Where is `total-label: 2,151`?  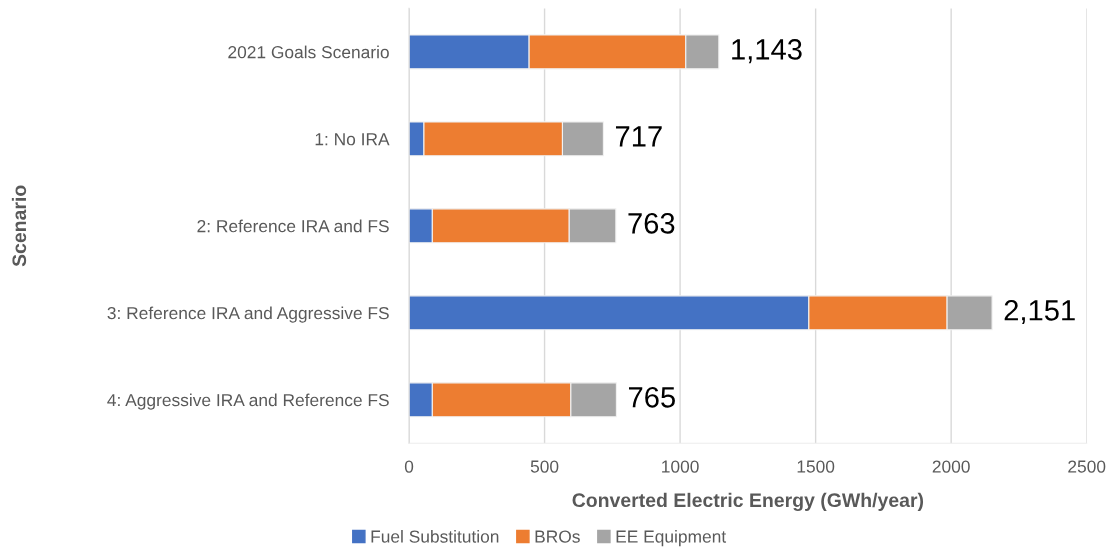 total-label: 2,151 is located at coordinates (1039, 312).